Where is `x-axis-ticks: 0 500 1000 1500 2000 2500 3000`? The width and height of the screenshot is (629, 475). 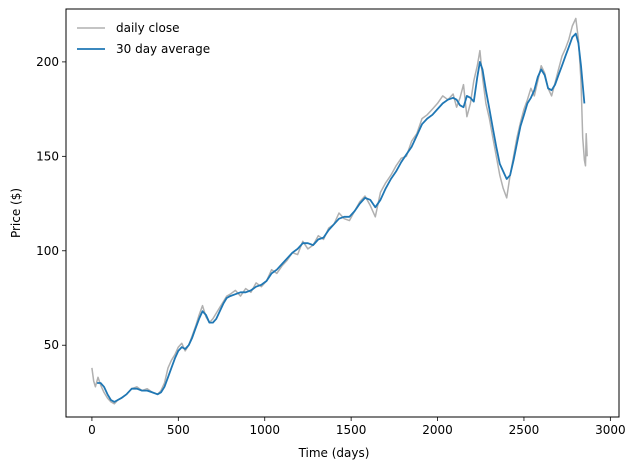
x-axis-ticks: 0 500 1000 1500 2000 2500 3000 is located at coordinates (357, 427).